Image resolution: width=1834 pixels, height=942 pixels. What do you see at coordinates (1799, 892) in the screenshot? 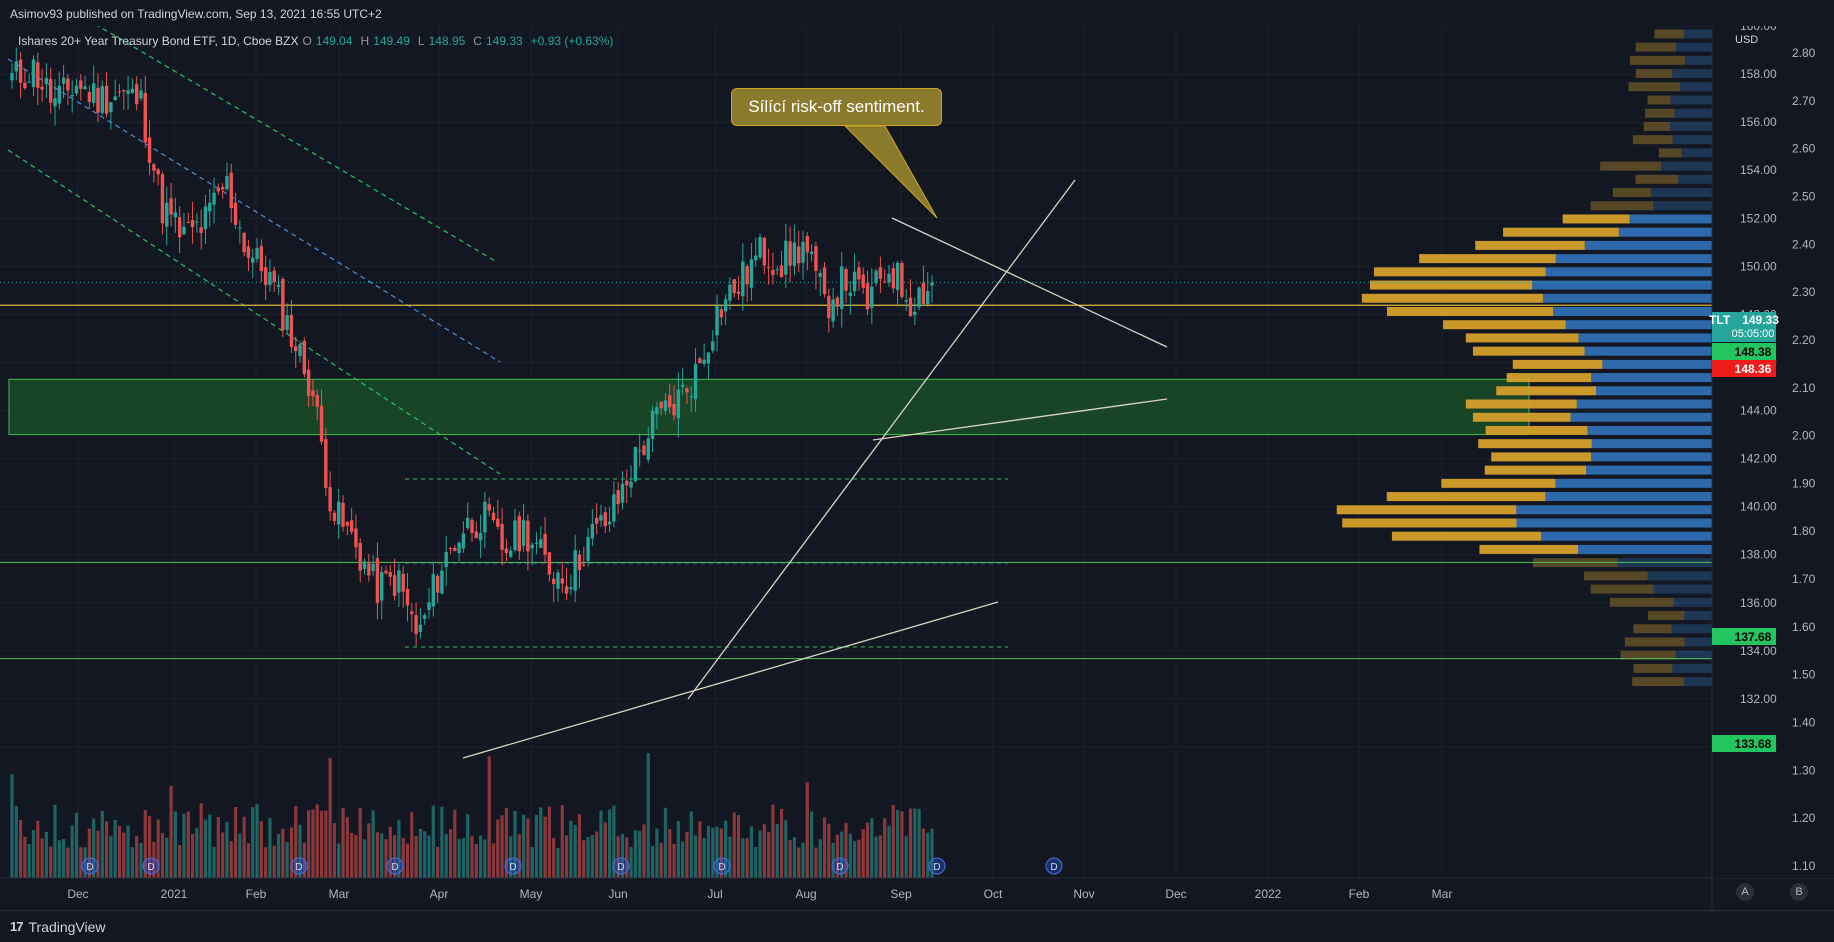
I see `log-scale-button: B` at bounding box center [1799, 892].